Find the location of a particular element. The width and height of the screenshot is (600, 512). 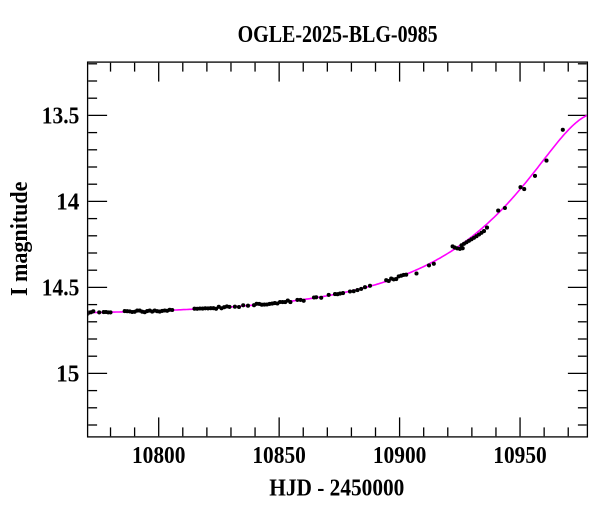

svg-text: I magnitude is located at coordinates (20, 238).